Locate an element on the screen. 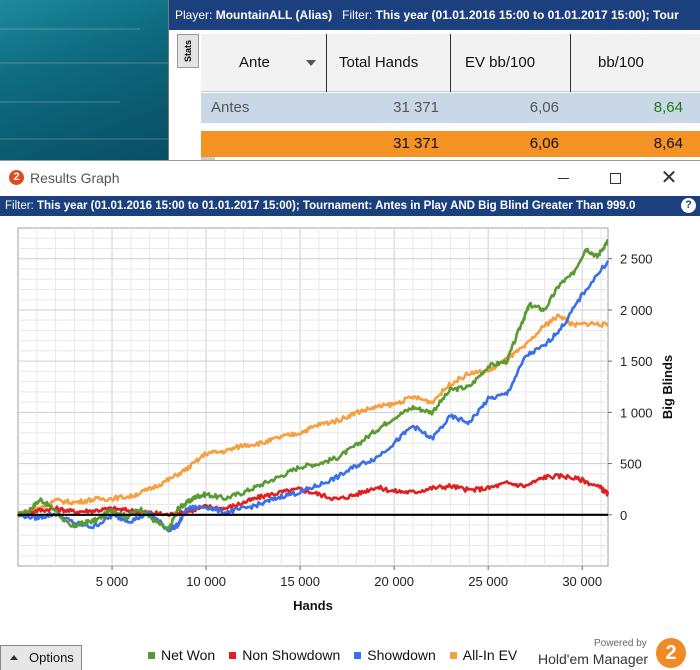  chevron-up-icon is located at coordinates (14, 657).